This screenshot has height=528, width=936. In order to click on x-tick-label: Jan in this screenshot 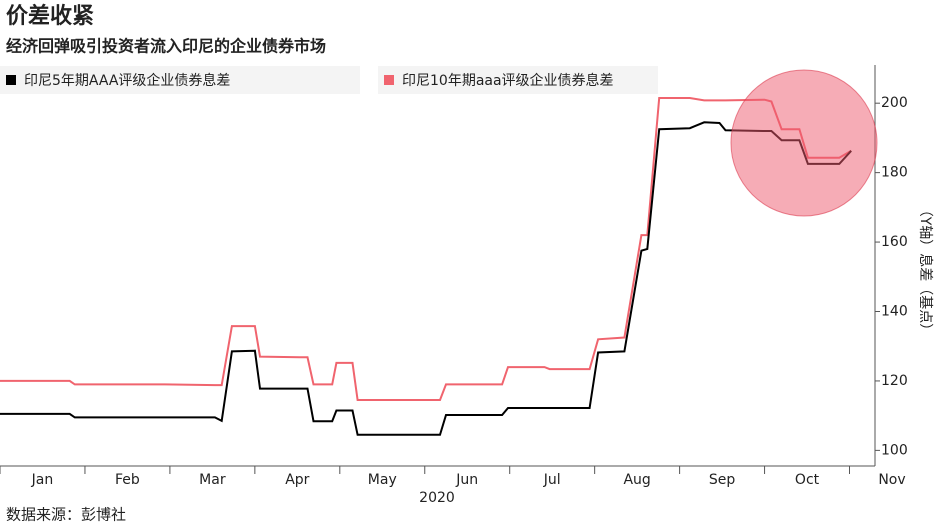, I will do `click(42, 480)`.